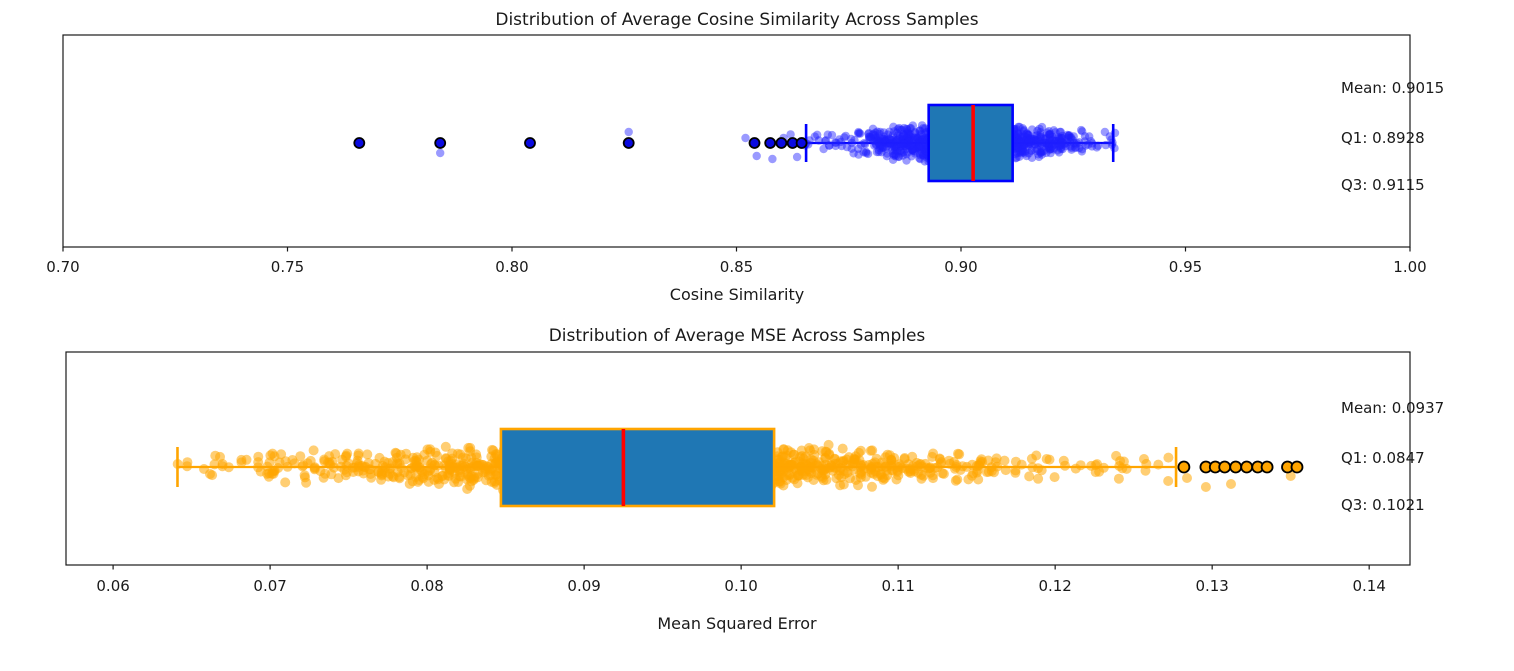 This screenshot has height=671, width=1514. I want to click on annotation-q1-cosine: Q1: 0.8928, so click(1383, 138).